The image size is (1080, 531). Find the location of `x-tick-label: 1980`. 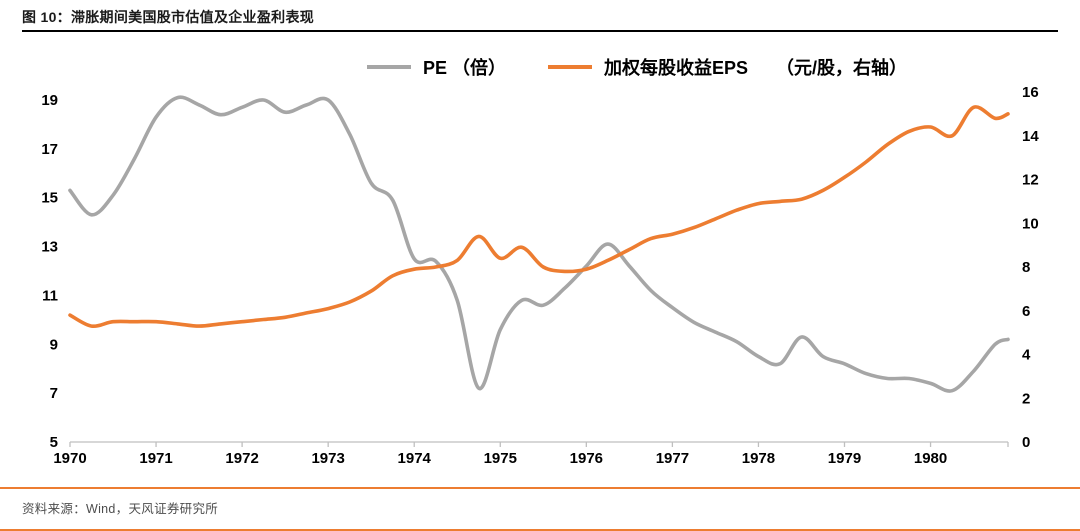

x-tick-label: 1980 is located at coordinates (930, 458).